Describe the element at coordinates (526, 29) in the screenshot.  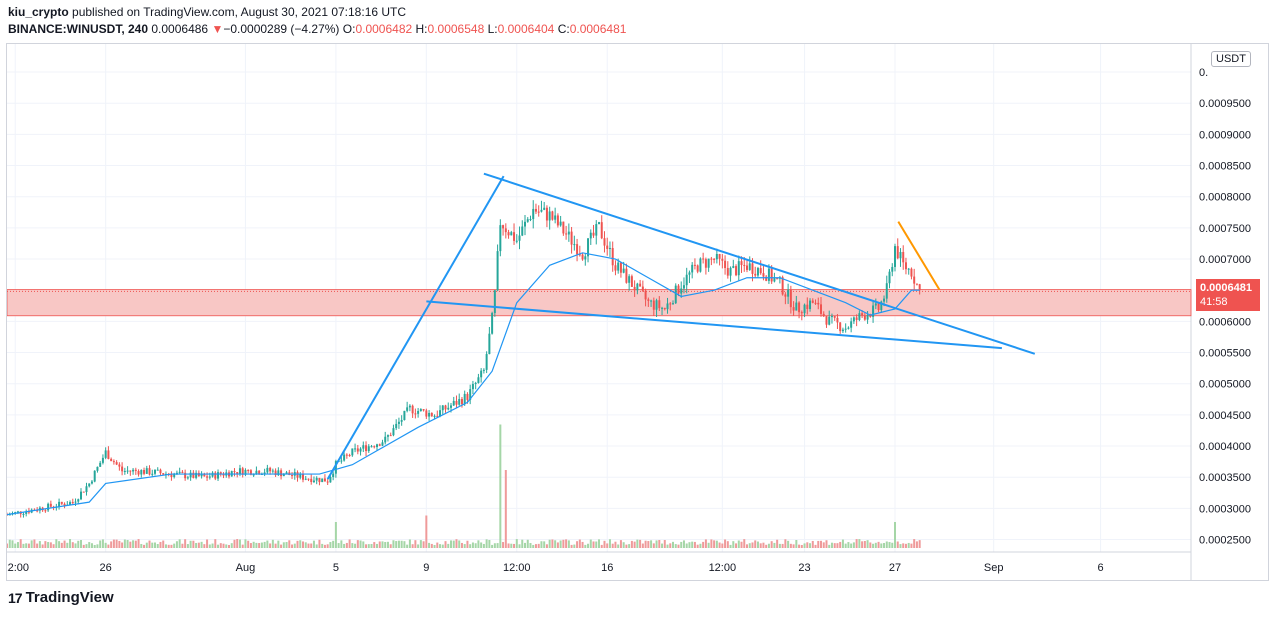
I see `low-value: 0.0006404` at that location.